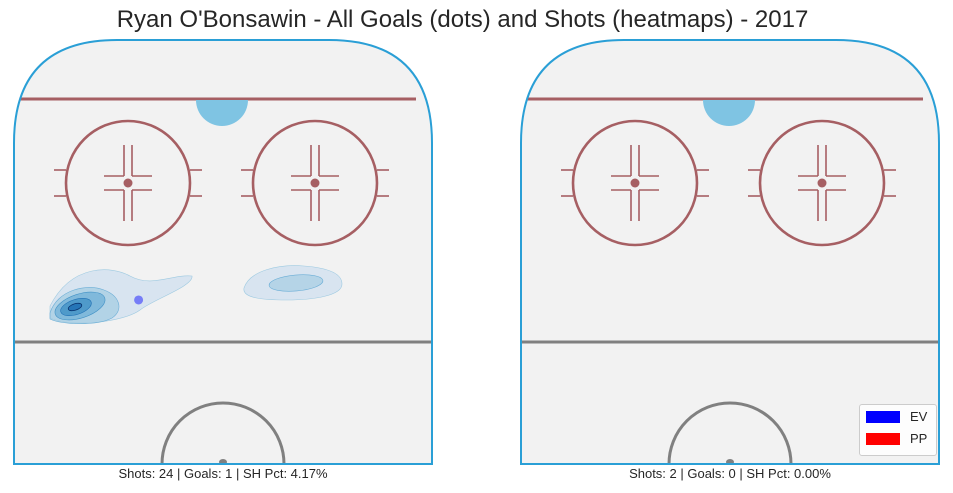  Describe the element at coordinates (139, 300) in the screenshot. I see `goal-dot` at that location.